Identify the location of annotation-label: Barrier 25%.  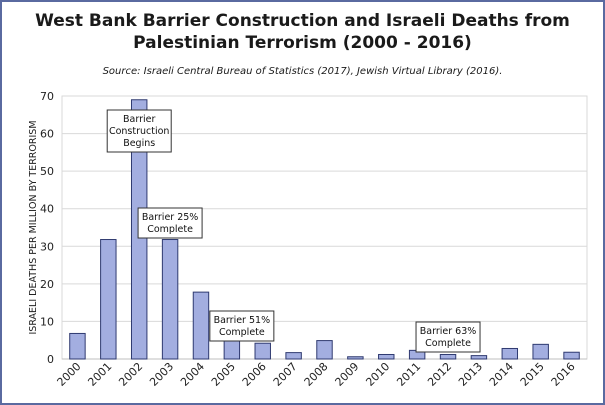
(170, 217).